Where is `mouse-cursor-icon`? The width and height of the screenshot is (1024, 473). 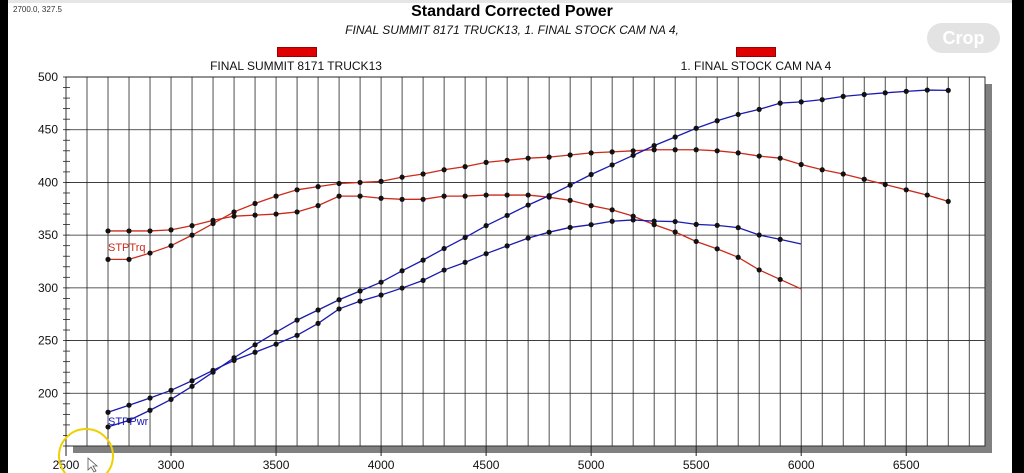 mouse-cursor-icon is located at coordinates (93, 465).